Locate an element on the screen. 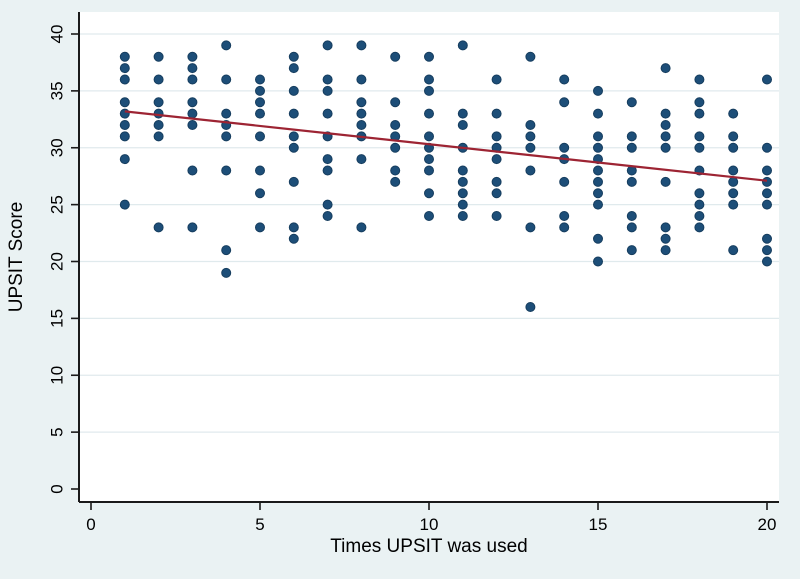  y-tick-label-0: 0 is located at coordinates (56, 488).